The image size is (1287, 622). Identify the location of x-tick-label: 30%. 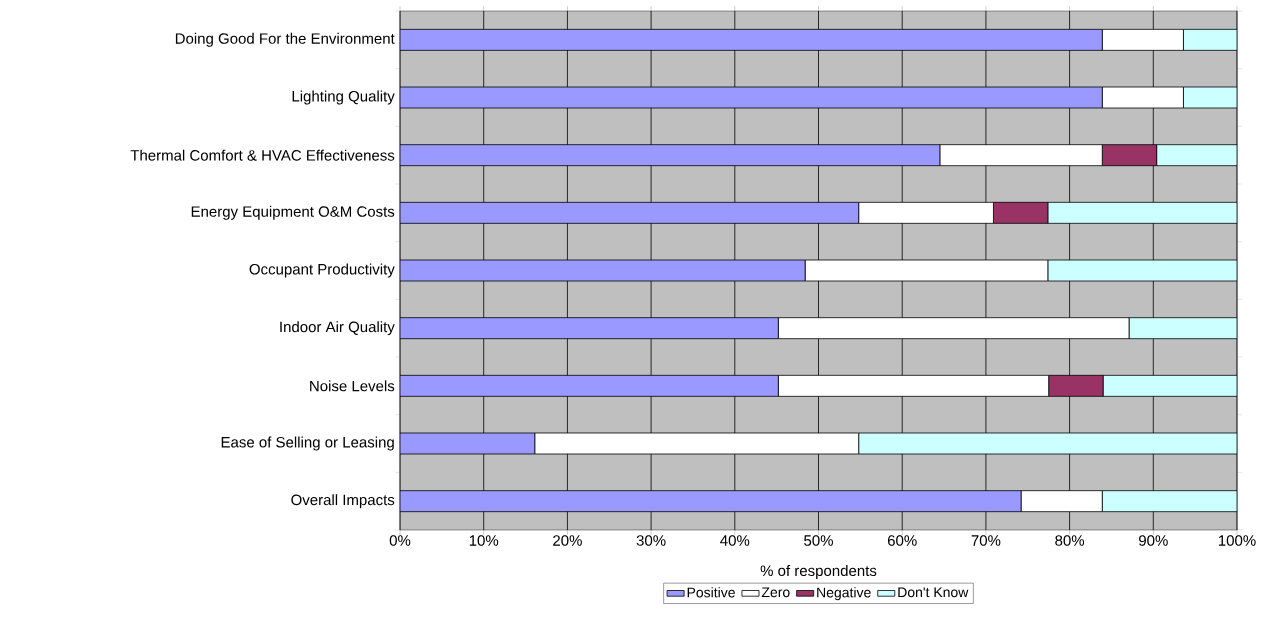
(651, 540).